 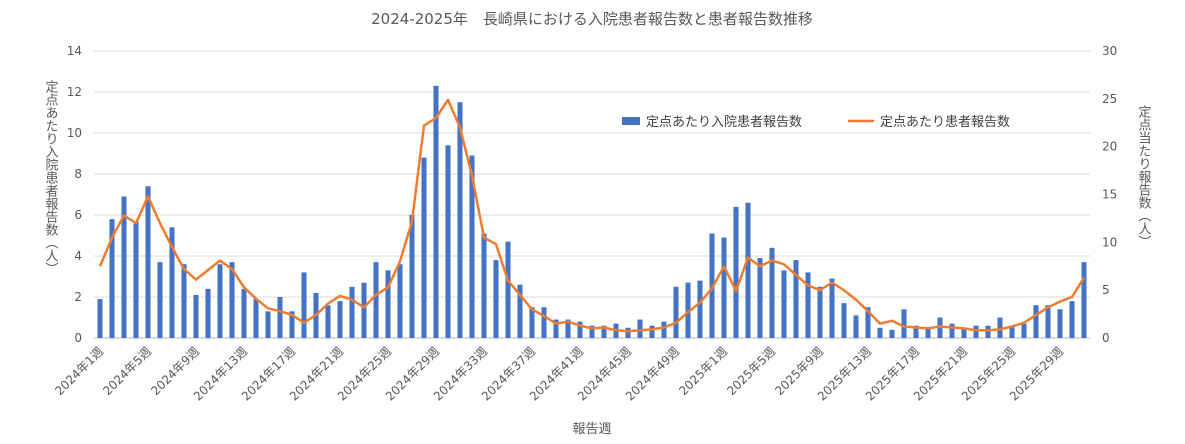 I want to click on right-tick-label: 15, so click(x=1109, y=195).